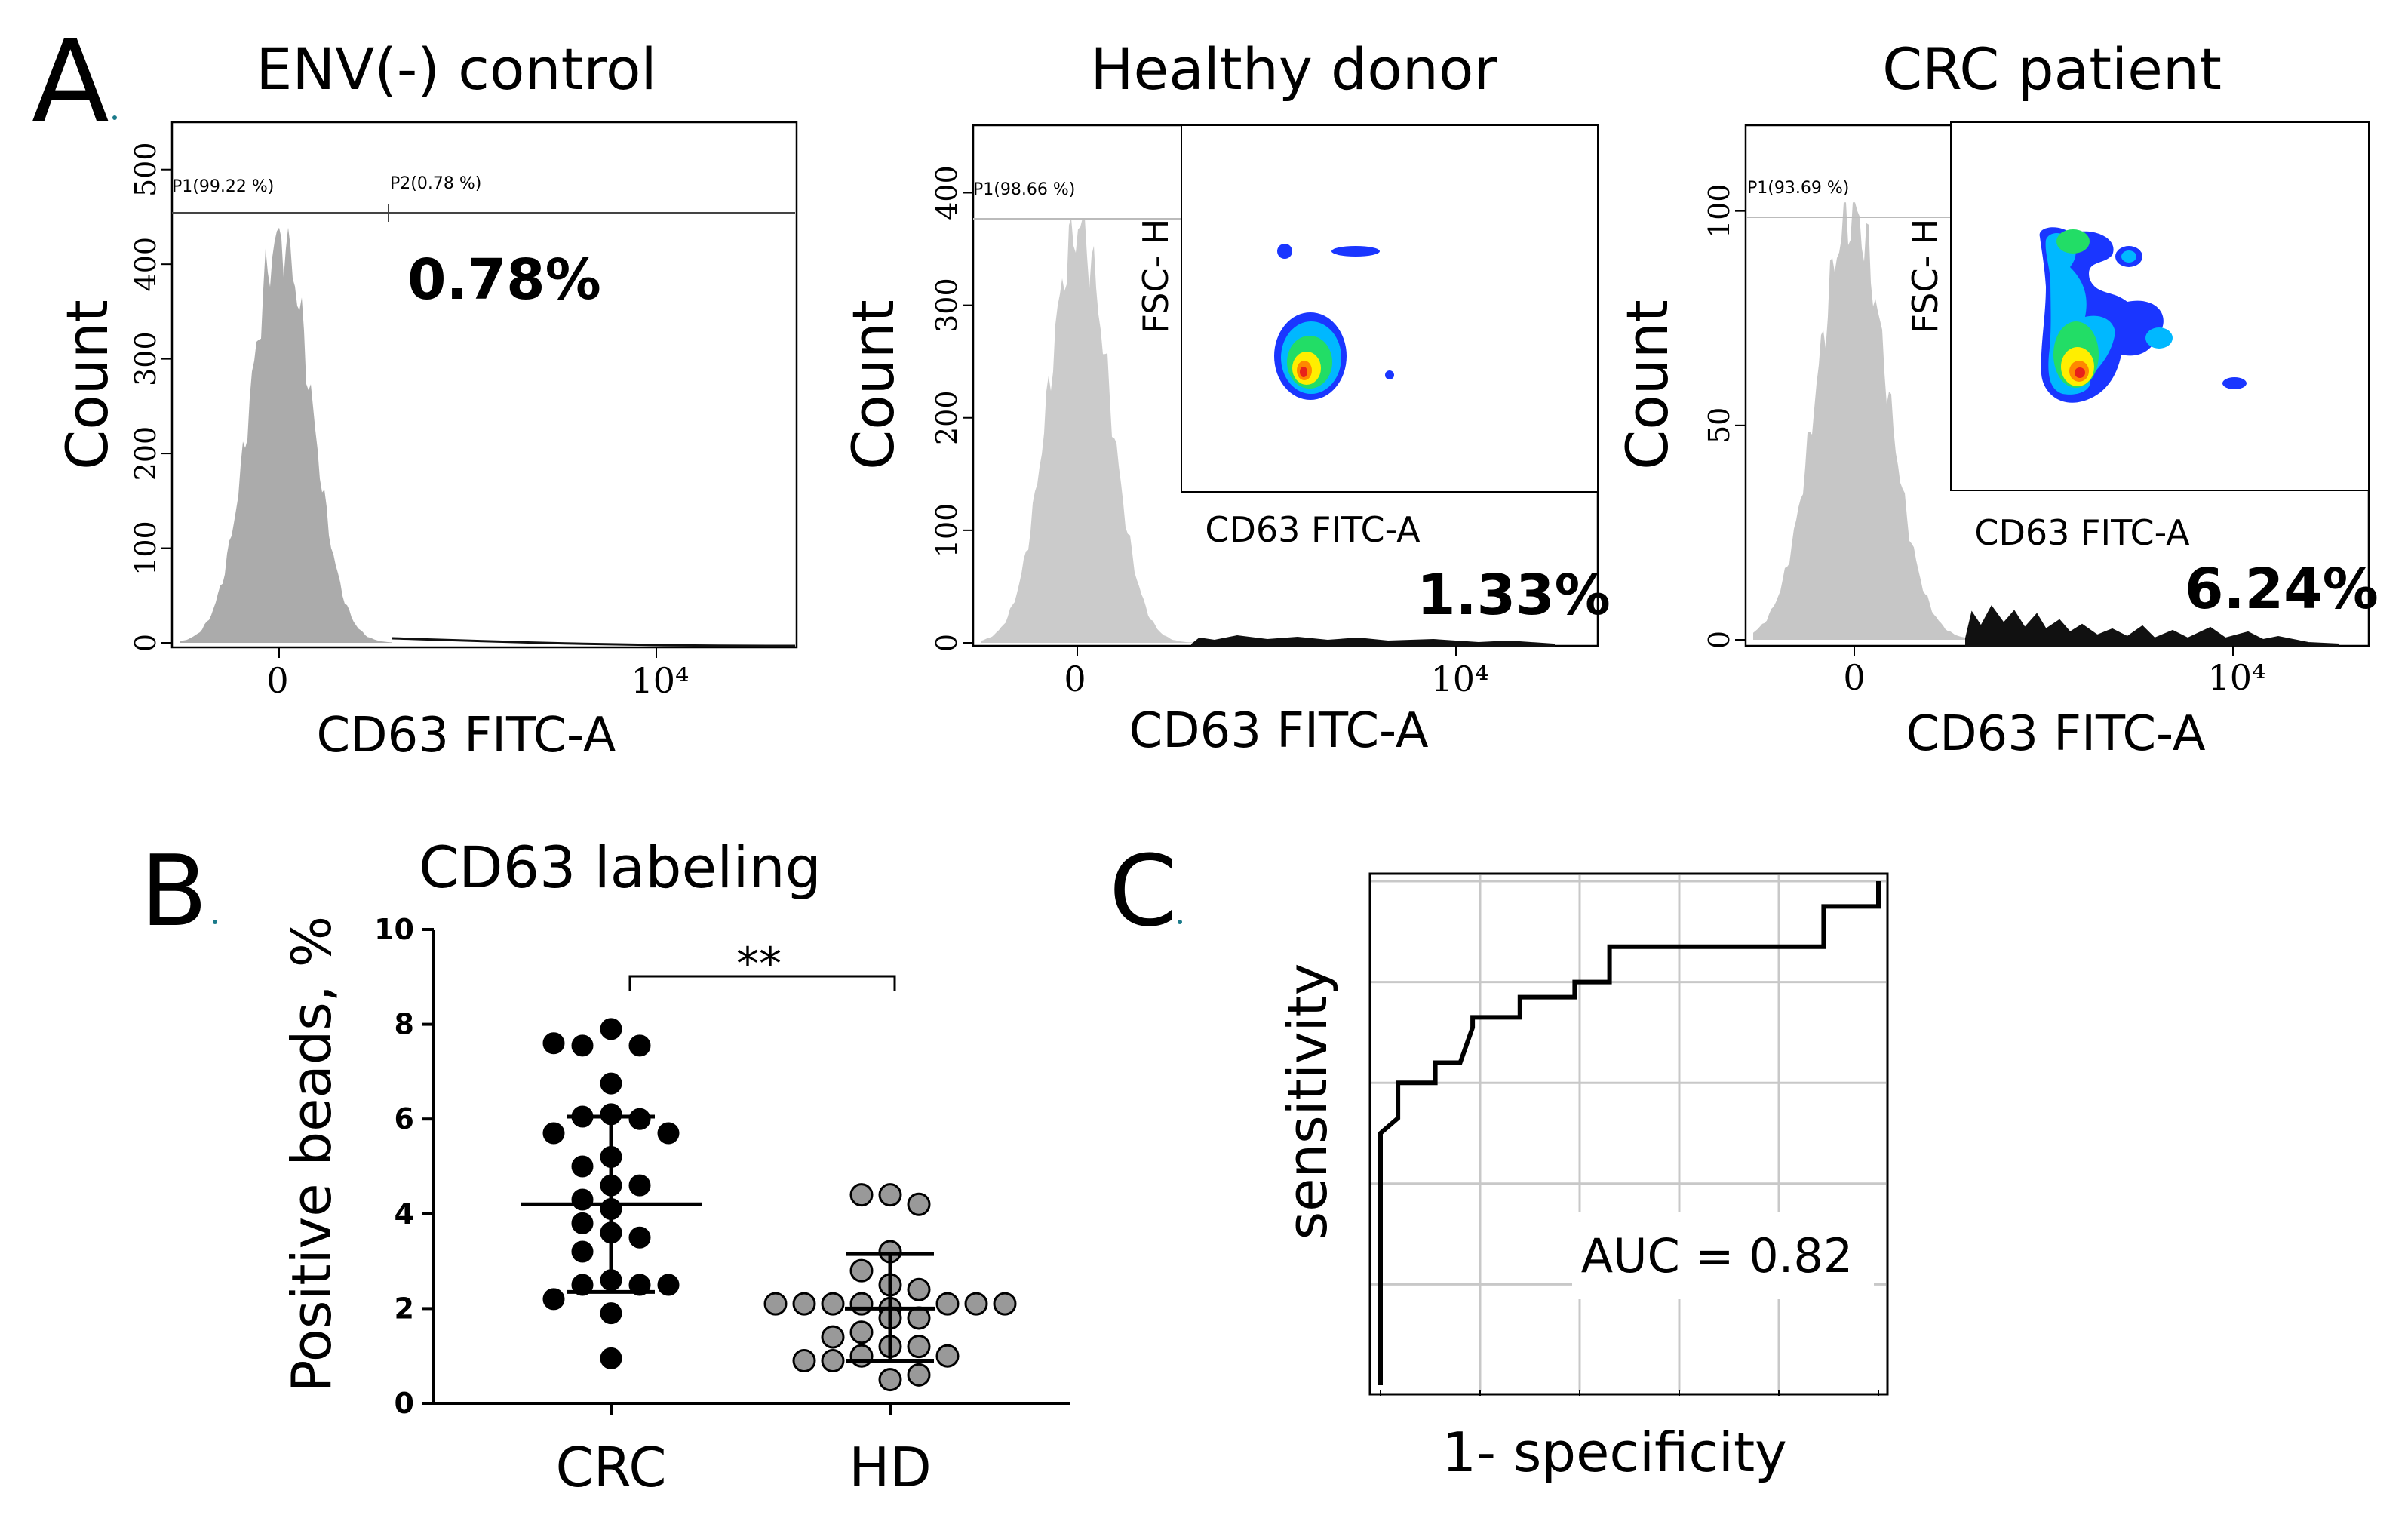 The image size is (2408, 1518). Describe the element at coordinates (2152, 626) in the screenshot. I see `hist3-positive-tail` at that location.